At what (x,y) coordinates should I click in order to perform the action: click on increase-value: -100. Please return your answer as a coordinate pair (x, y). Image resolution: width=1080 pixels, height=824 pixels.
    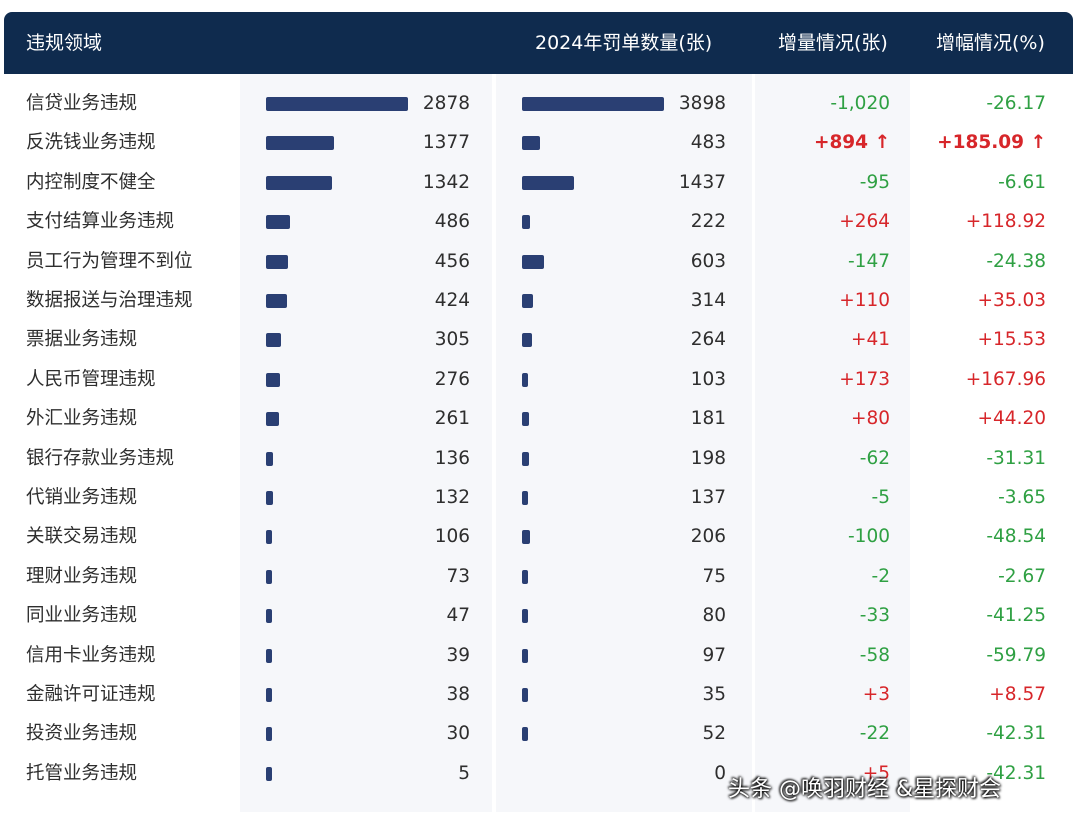
    Looking at the image, I should click on (869, 537).